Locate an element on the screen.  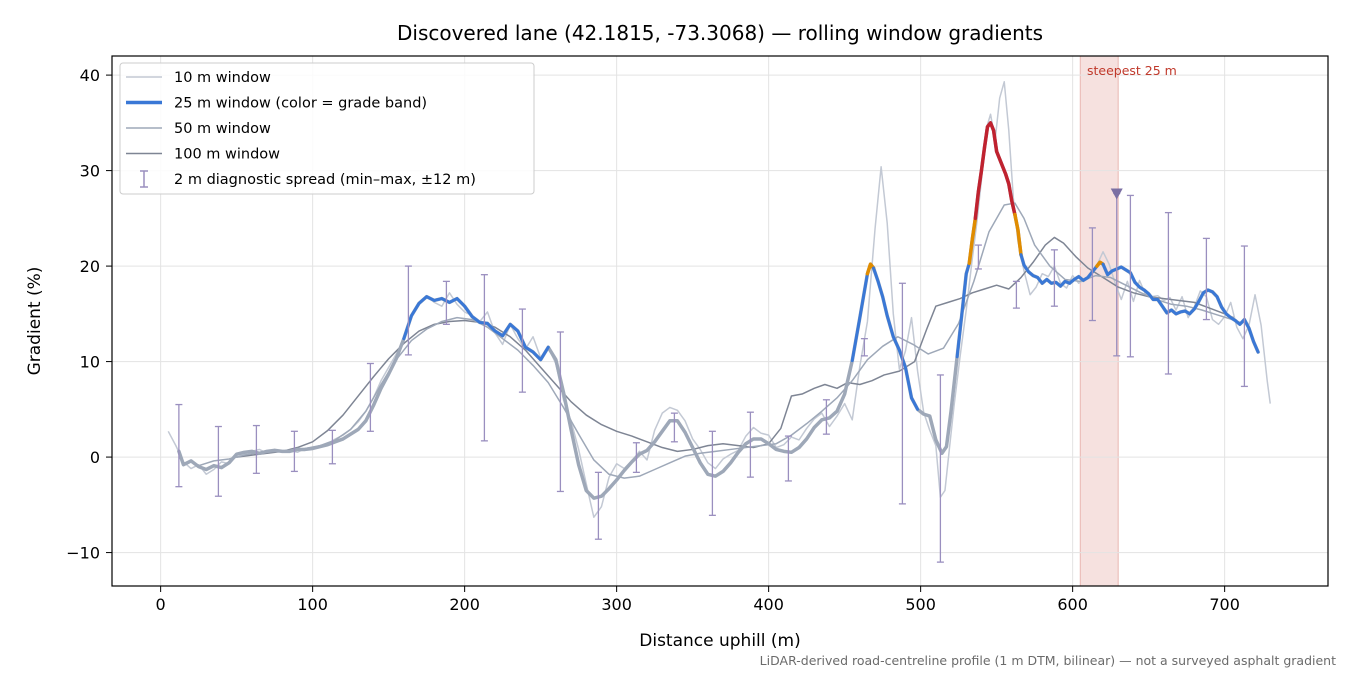
steepest-band is located at coordinates (1099, 321).